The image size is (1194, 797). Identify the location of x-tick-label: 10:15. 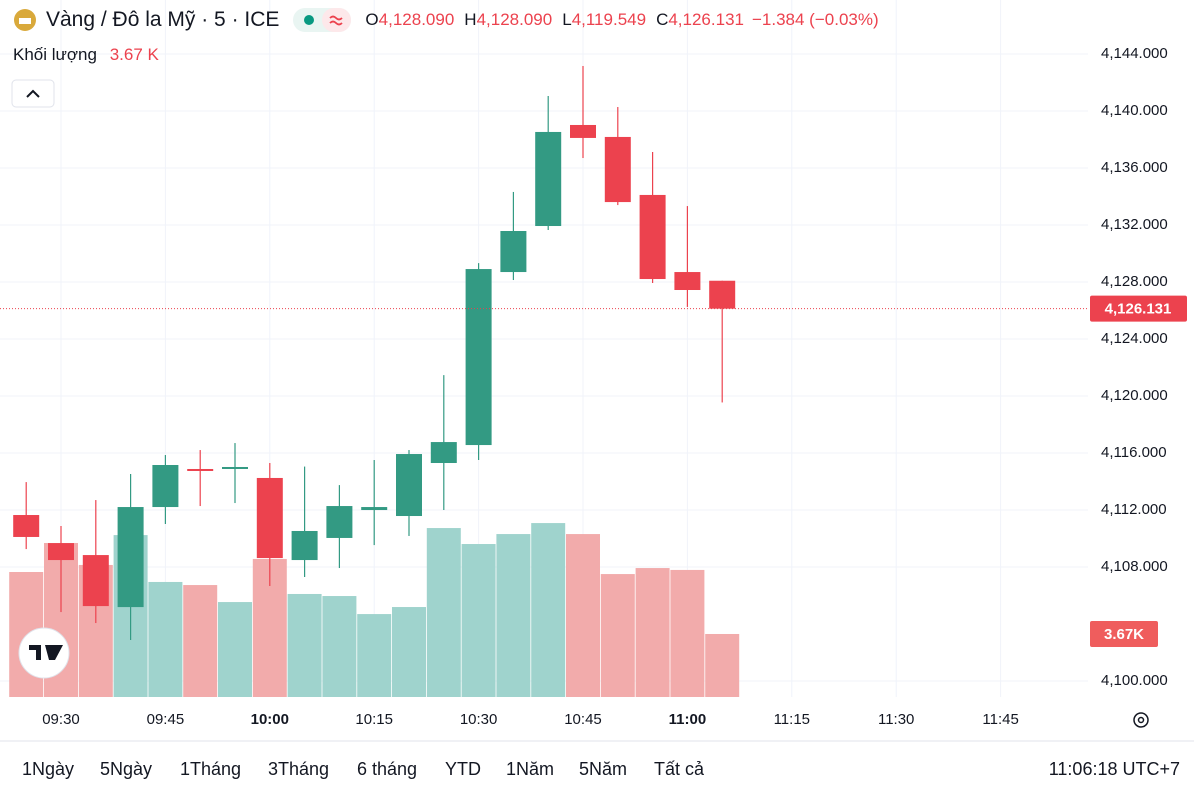
(374, 719).